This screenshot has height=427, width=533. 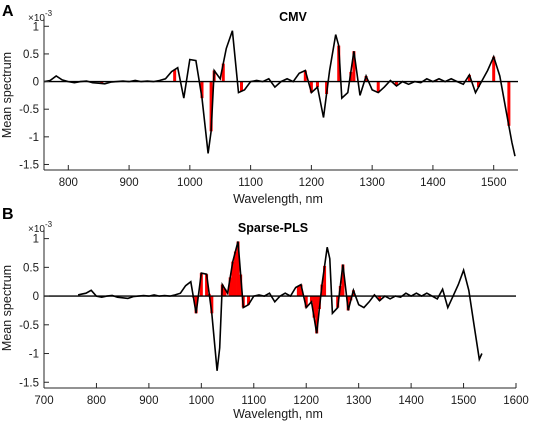 I want to click on panel-b-title: Sparse-PLS, so click(x=273, y=228).